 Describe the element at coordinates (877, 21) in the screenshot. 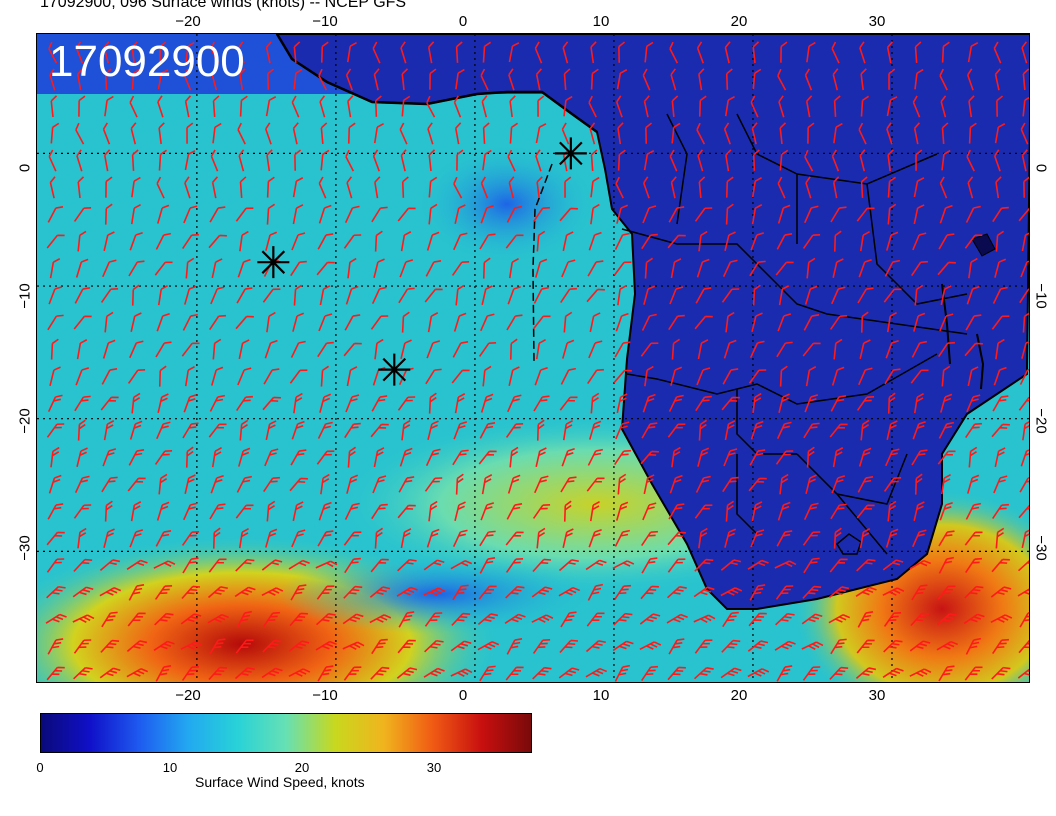

I see `lon-tick-top: 30` at that location.